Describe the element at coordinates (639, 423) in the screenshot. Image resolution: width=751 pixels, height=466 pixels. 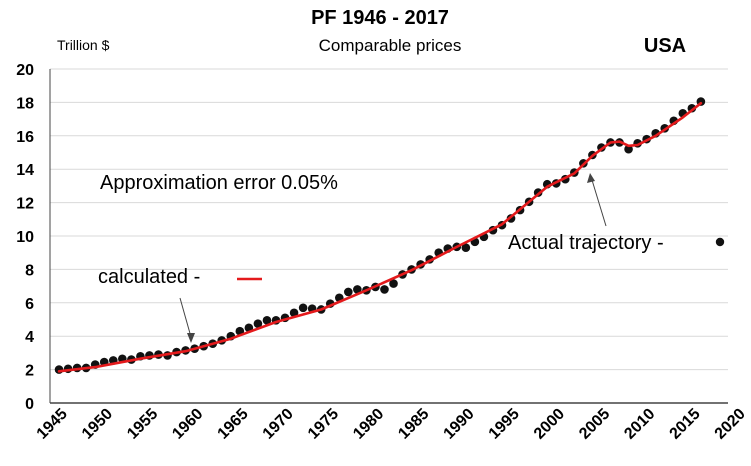
I see `x-tick-label: 2010` at that location.